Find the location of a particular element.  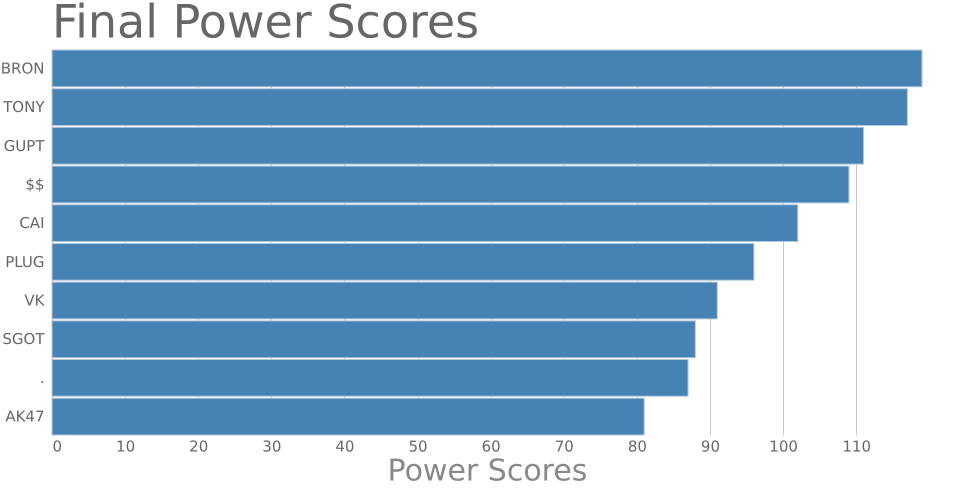

x-axis-title: Power Scores is located at coordinates (488, 471).